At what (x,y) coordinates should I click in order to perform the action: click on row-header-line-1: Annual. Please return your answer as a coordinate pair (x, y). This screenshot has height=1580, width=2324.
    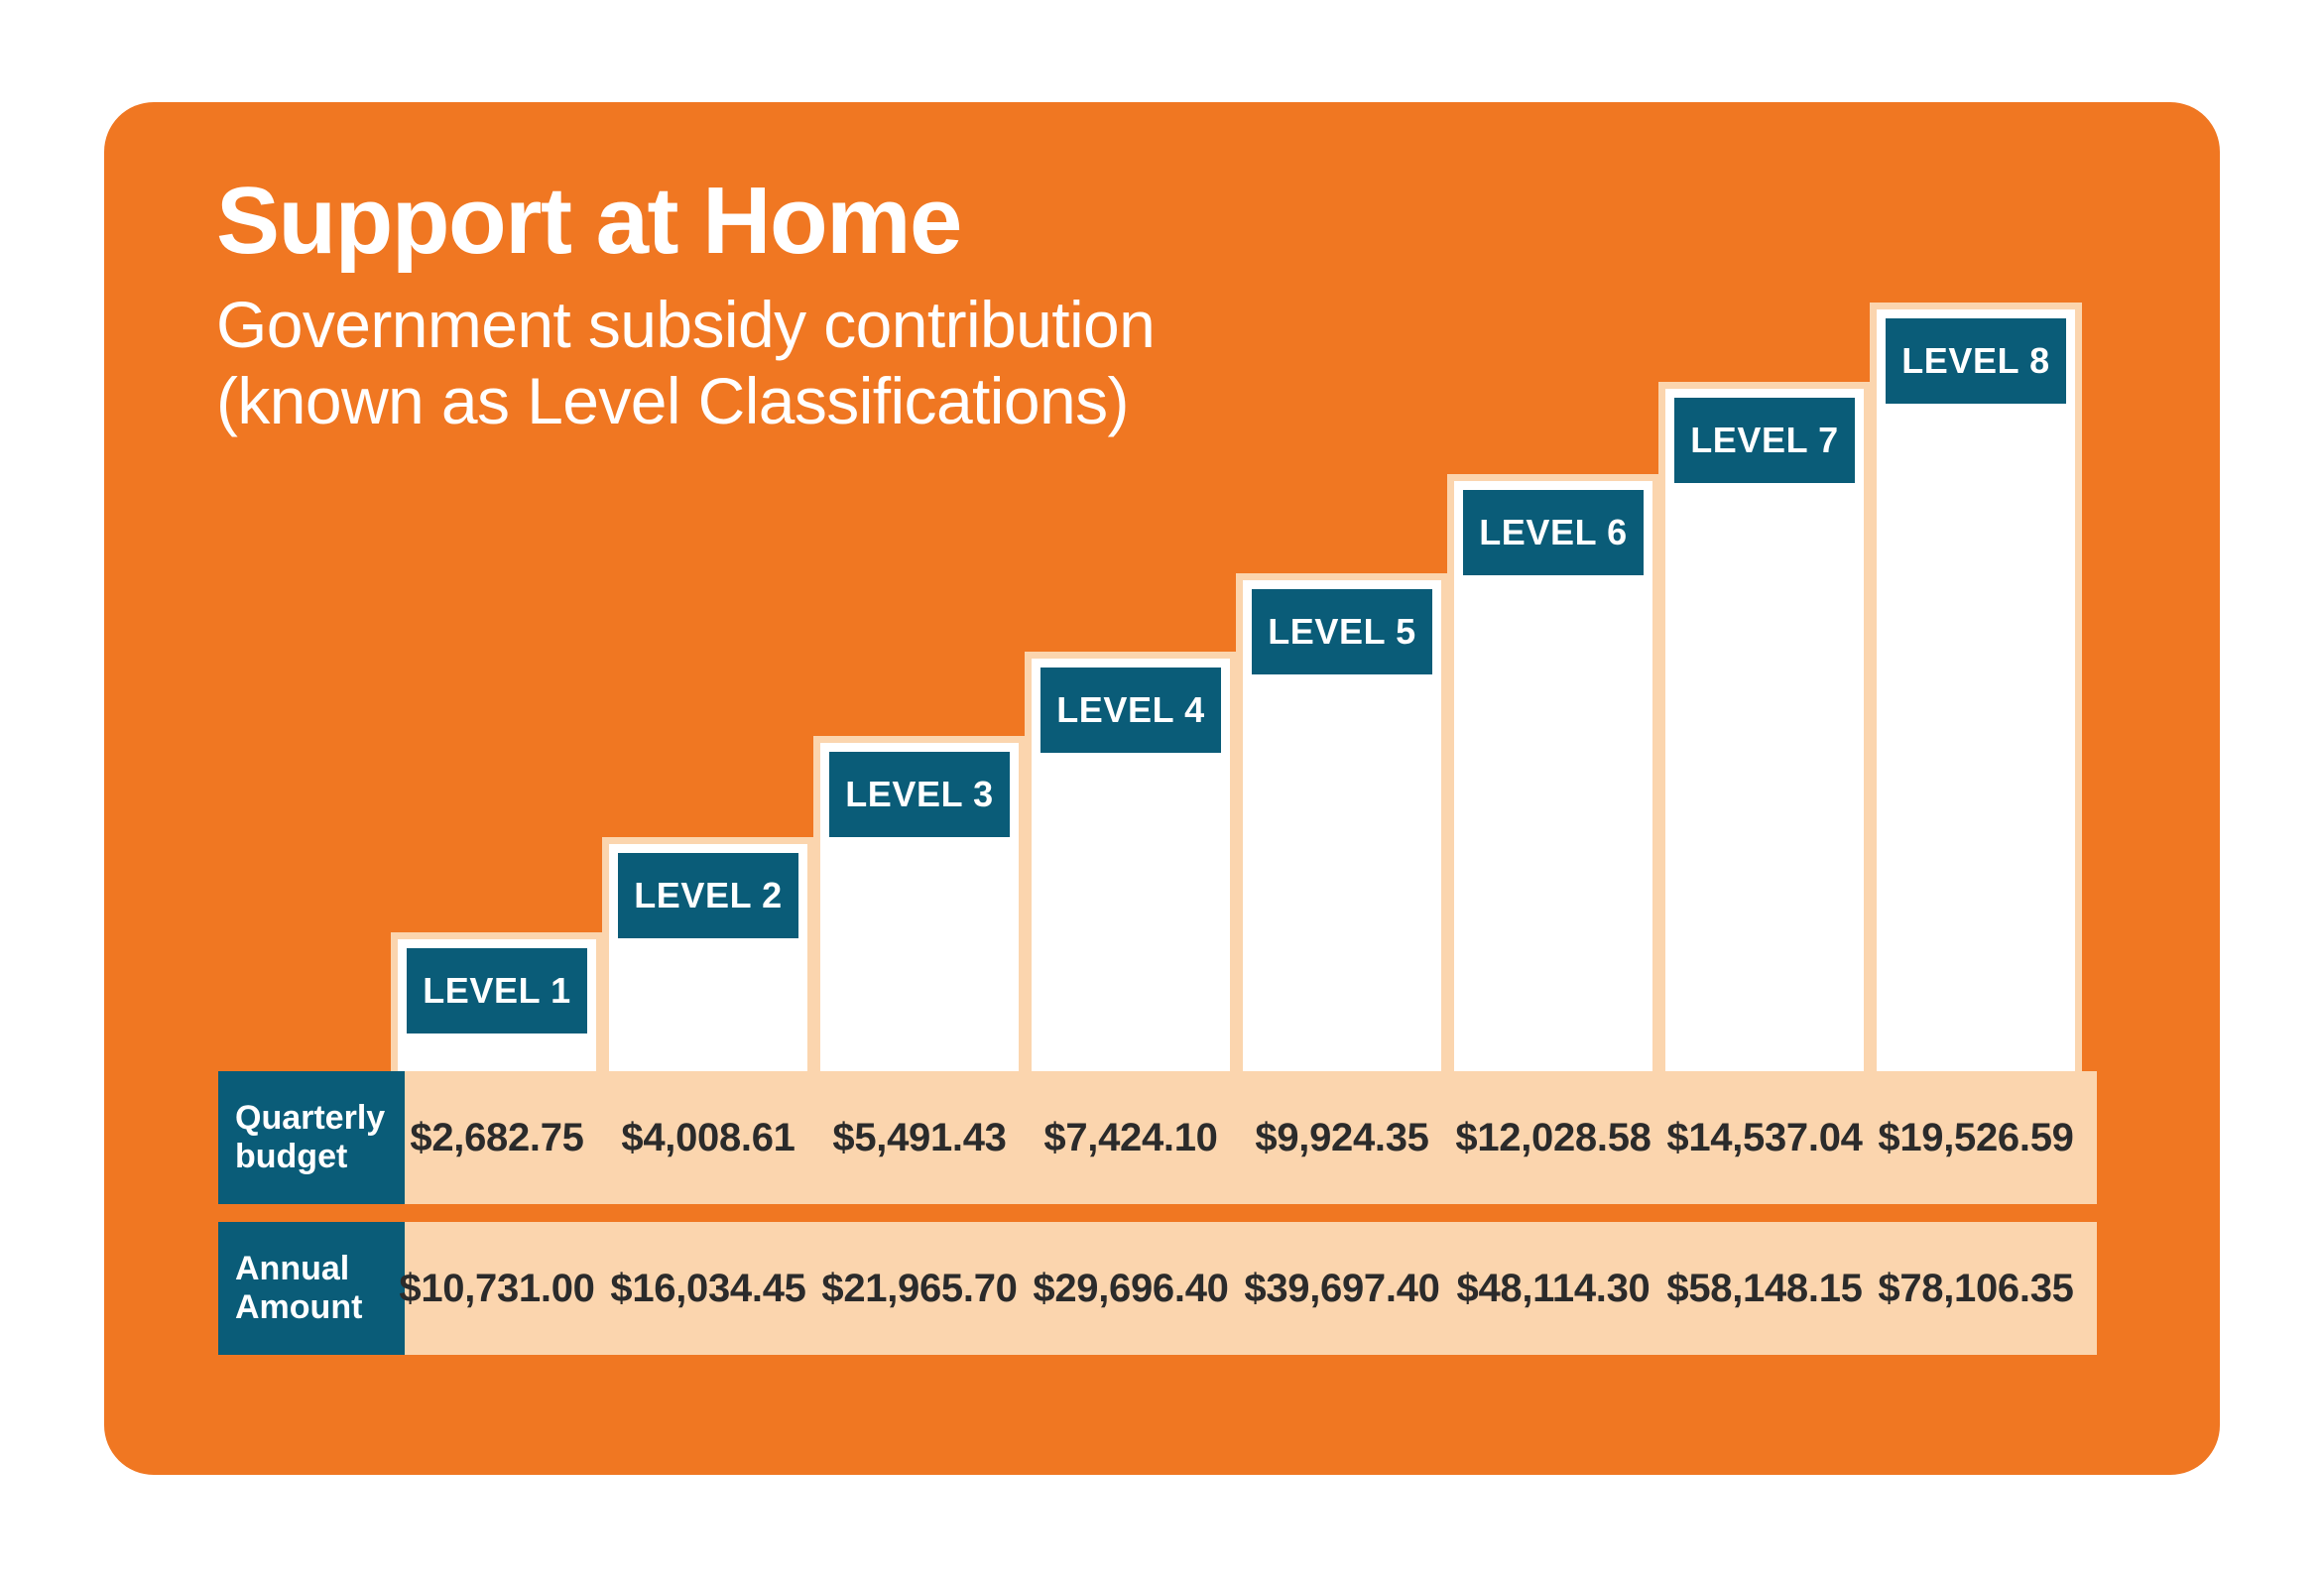
    Looking at the image, I should click on (292, 1269).